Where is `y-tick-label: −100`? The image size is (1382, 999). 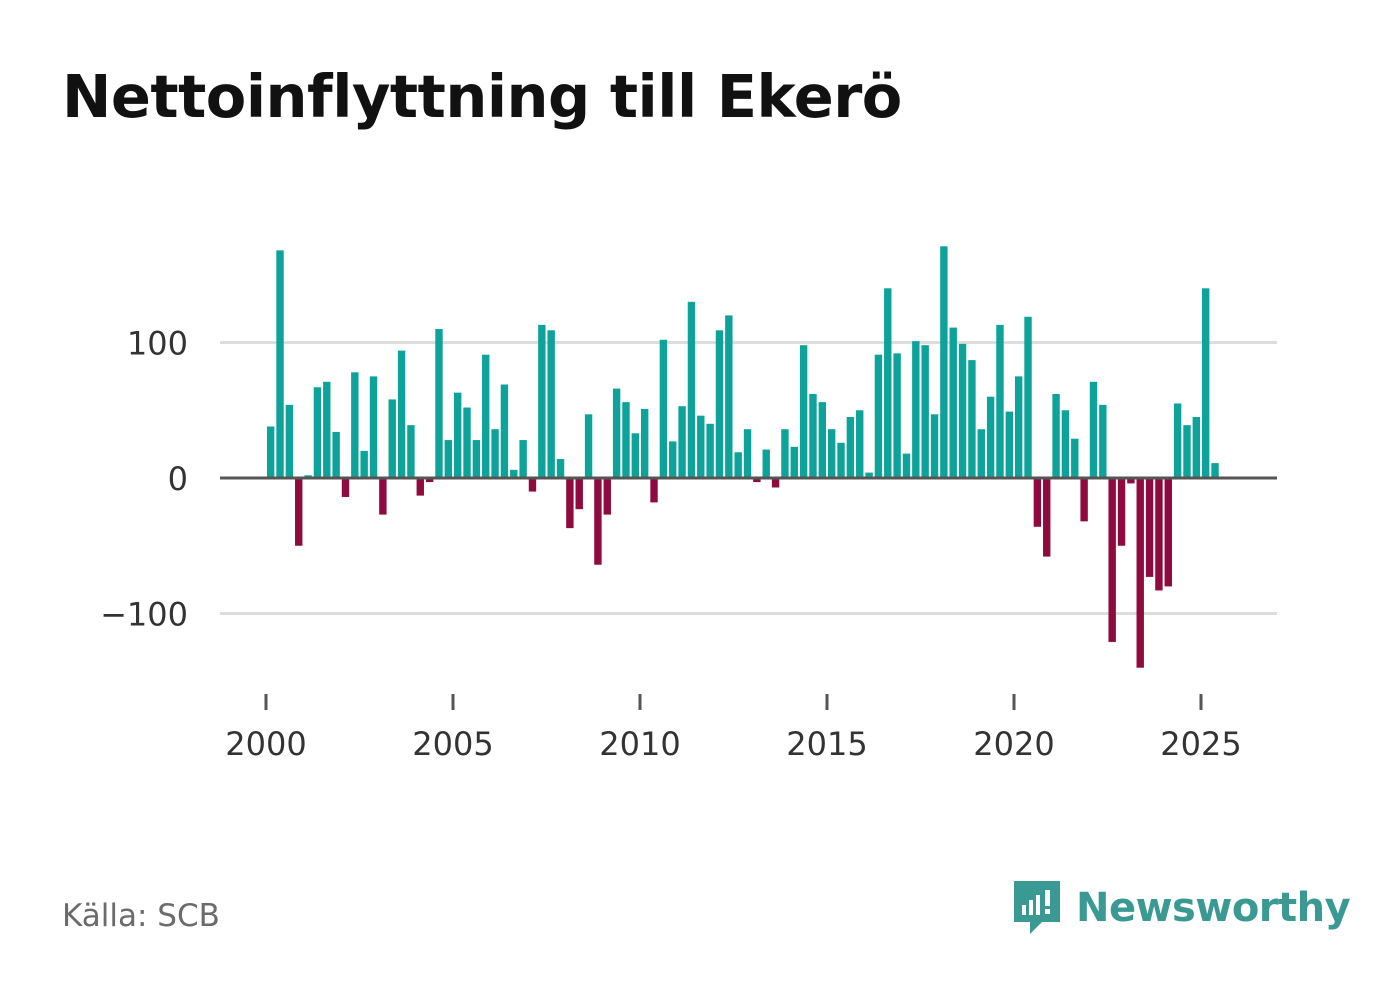 y-tick-label: −100 is located at coordinates (144, 615).